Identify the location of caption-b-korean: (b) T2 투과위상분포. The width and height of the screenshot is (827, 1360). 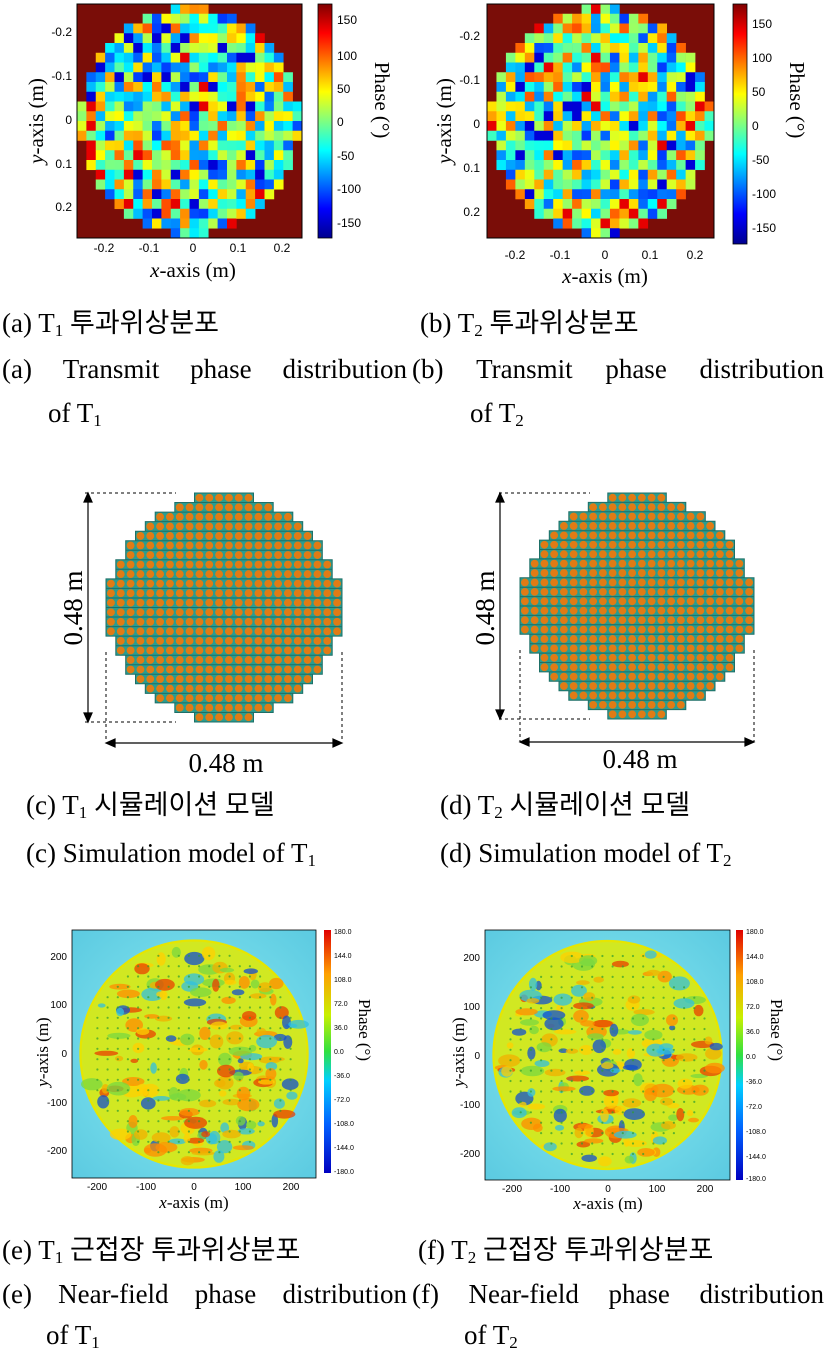
(529, 324).